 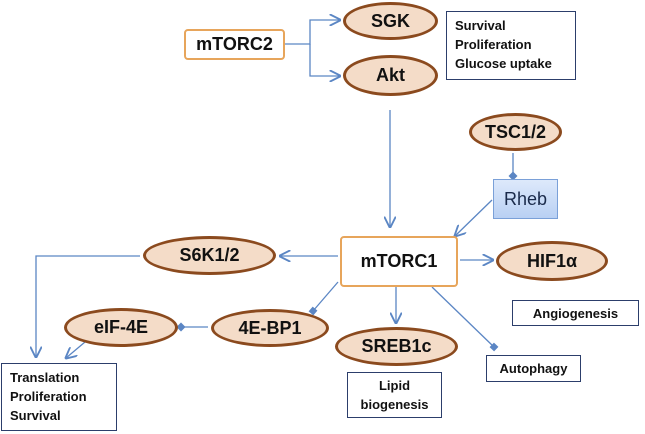 What do you see at coordinates (396, 346) in the screenshot?
I see `sreb1c-node: SREB1c` at bounding box center [396, 346].